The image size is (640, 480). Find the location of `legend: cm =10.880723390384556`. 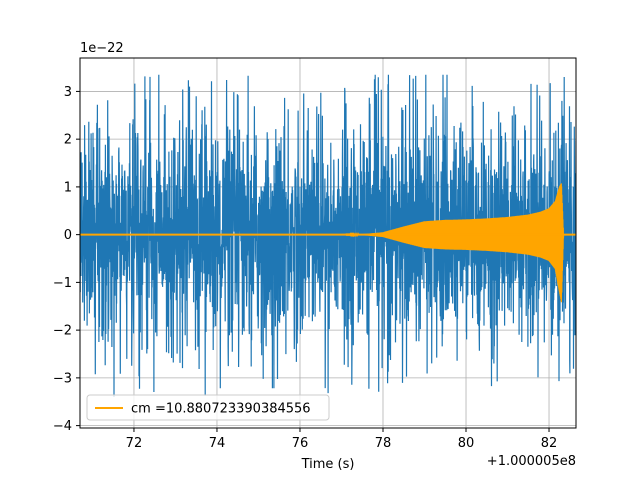

legend: cm =10.880723390384556 is located at coordinates (208, 407).